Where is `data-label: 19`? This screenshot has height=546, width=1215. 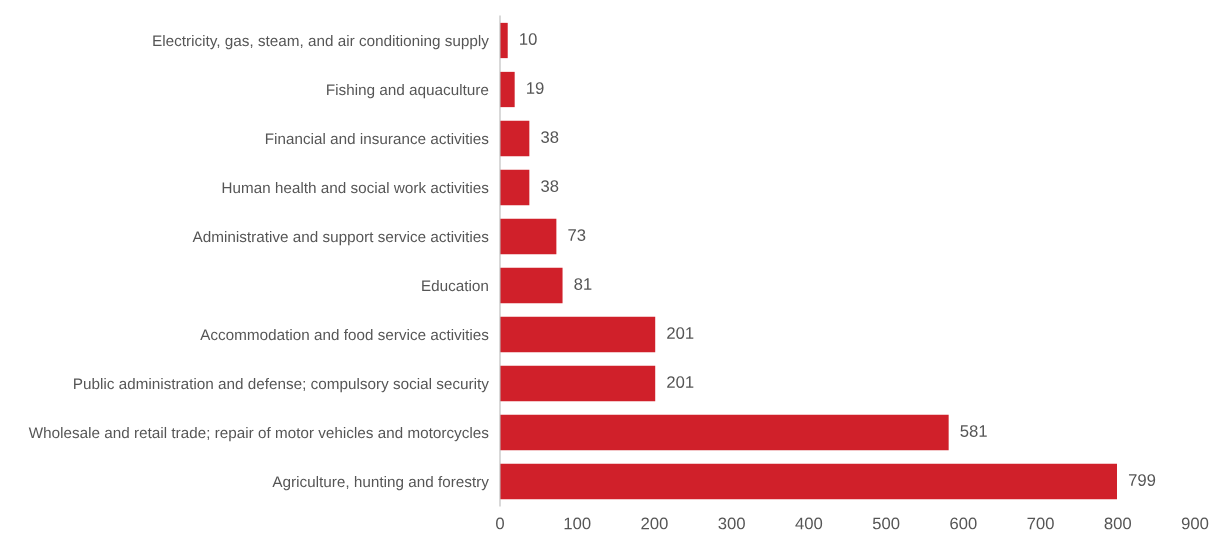
data-label: 19 is located at coordinates (535, 88).